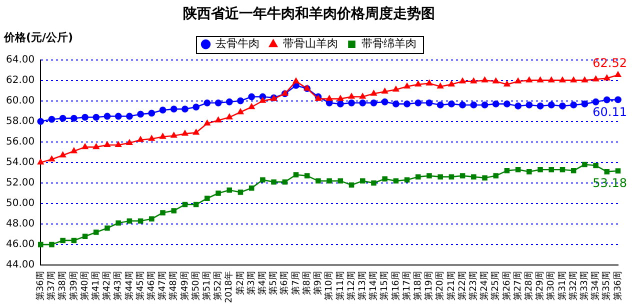 The height and width of the screenshot is (305, 632). I want to click on data-label: 53.18, so click(609, 183).